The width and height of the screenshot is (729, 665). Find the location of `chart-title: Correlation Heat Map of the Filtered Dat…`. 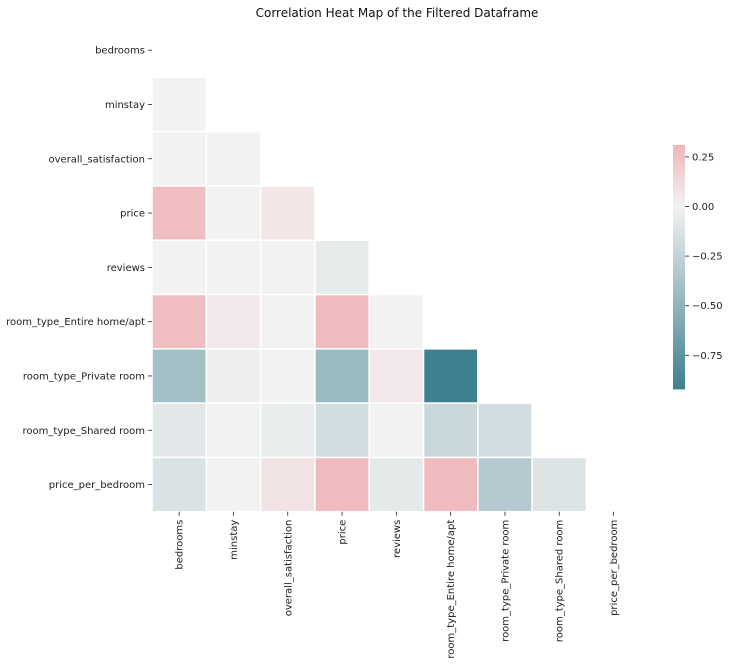

chart-title: Correlation Heat Map of the Filtered Dat… is located at coordinates (397, 13).